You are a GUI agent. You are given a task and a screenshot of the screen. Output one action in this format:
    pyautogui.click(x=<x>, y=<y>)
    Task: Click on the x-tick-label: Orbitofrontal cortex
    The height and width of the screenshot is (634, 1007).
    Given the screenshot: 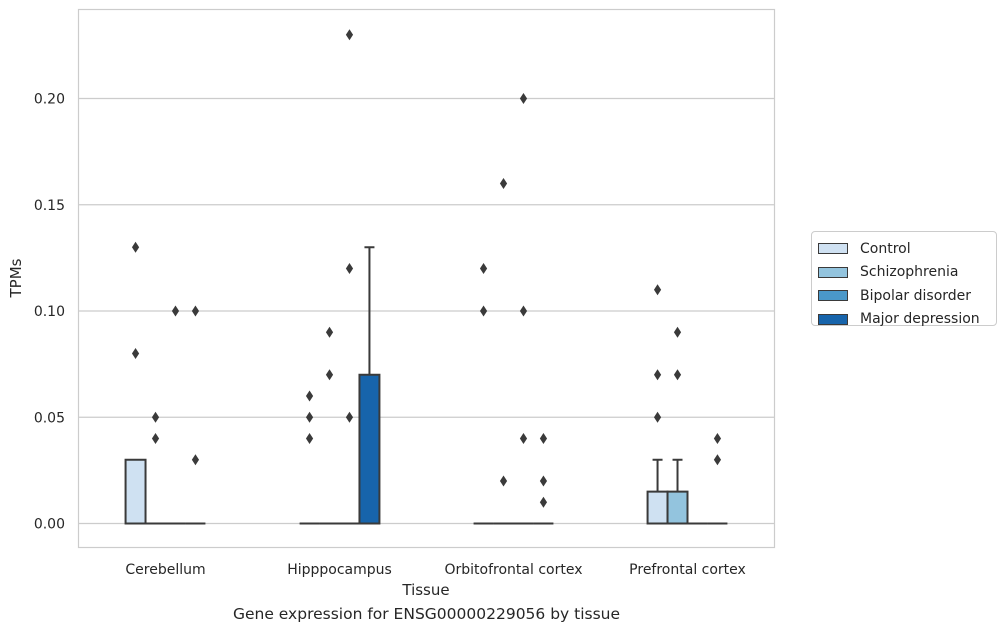 What is the action you would take?
    pyautogui.click(x=514, y=570)
    